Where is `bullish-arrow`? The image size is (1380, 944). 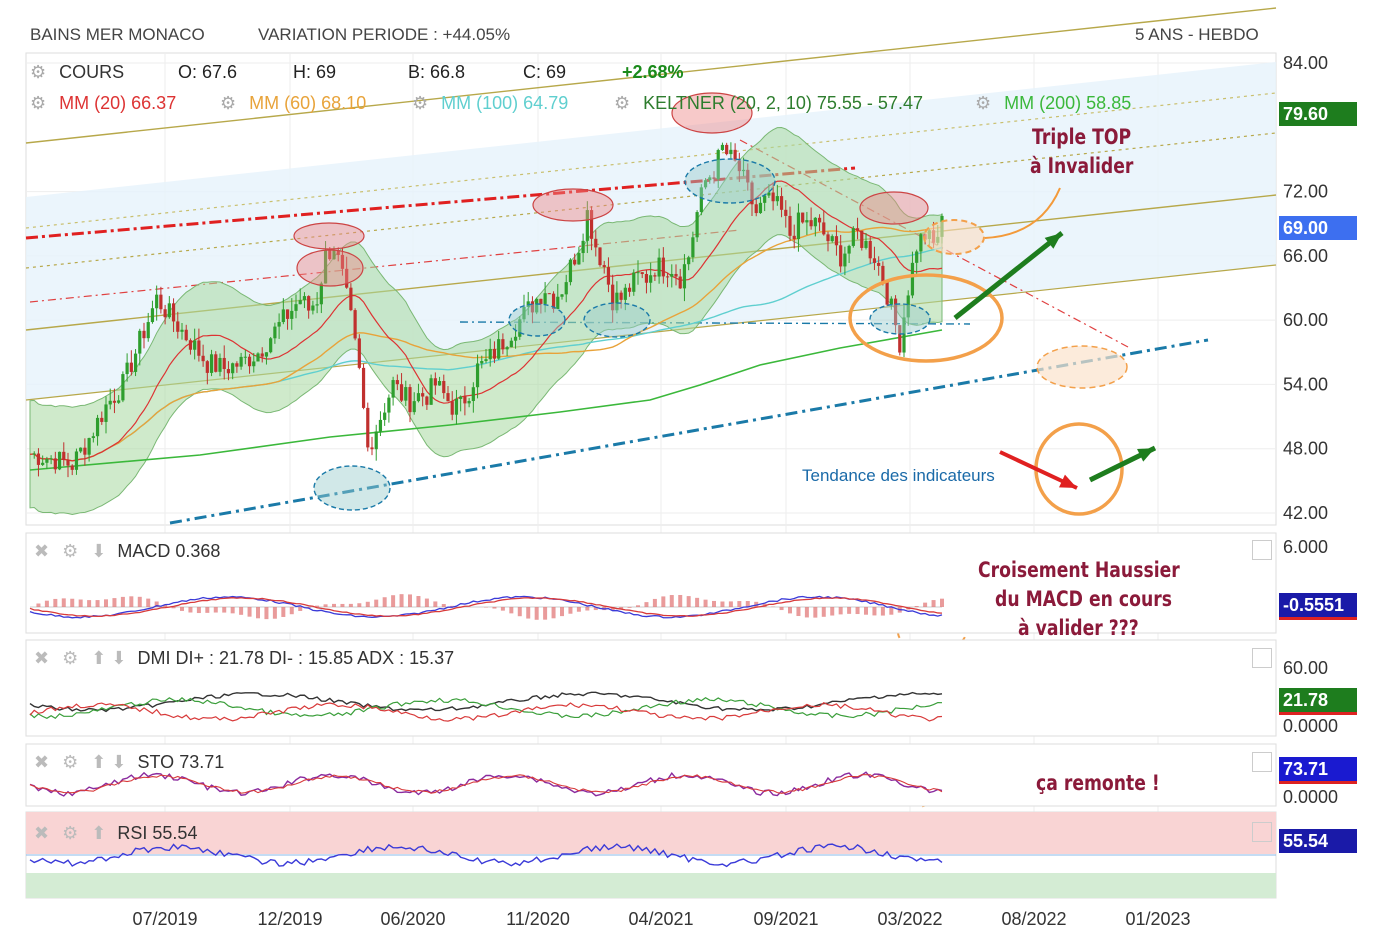 bullish-arrow is located at coordinates (1008, 275).